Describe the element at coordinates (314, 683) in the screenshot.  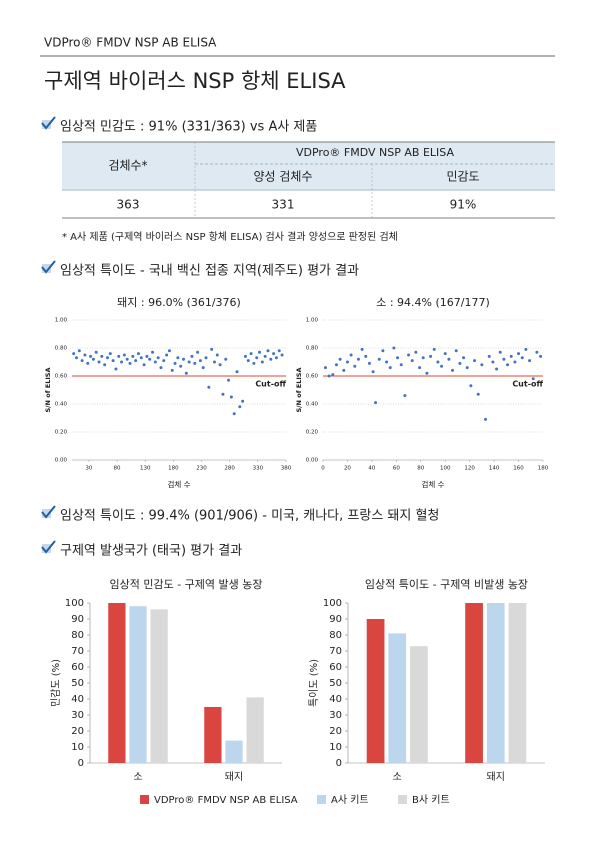
I see `y-axis-label: 특이도 (%)` at that location.